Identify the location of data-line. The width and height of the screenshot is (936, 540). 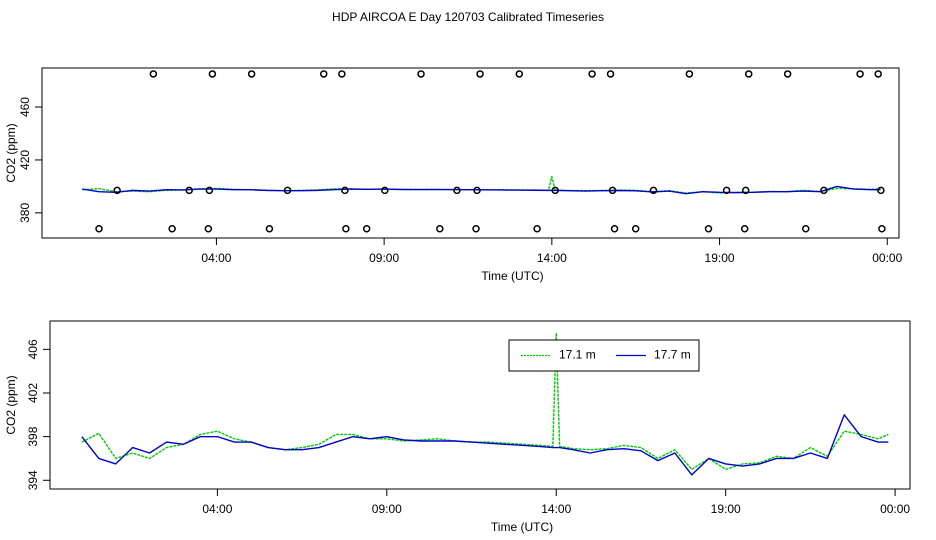
(485, 445).